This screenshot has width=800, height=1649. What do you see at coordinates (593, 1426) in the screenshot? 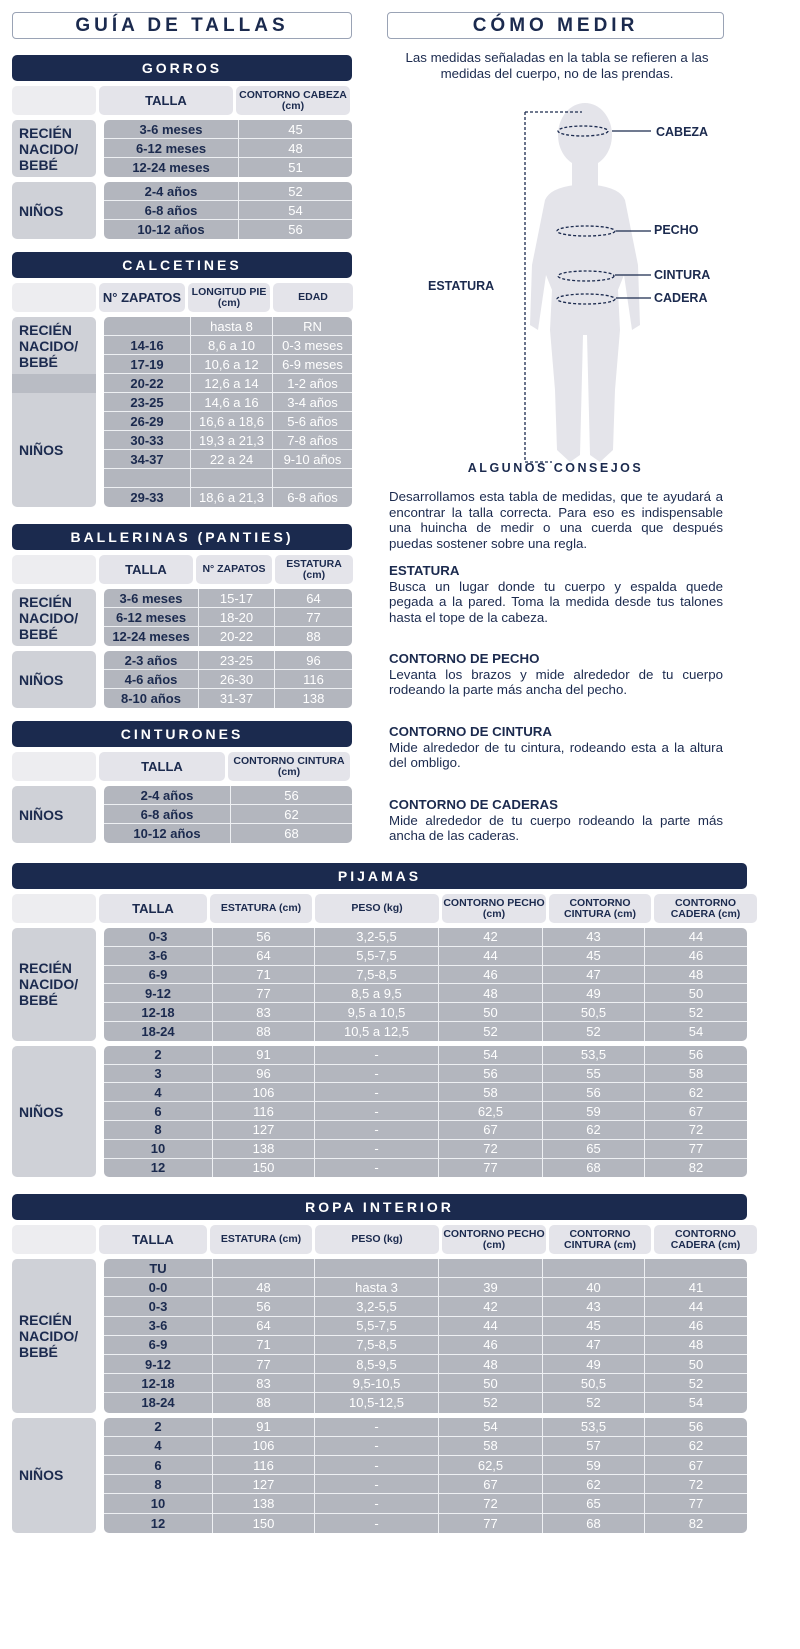
I see `value-cell: 53,5` at bounding box center [593, 1426].